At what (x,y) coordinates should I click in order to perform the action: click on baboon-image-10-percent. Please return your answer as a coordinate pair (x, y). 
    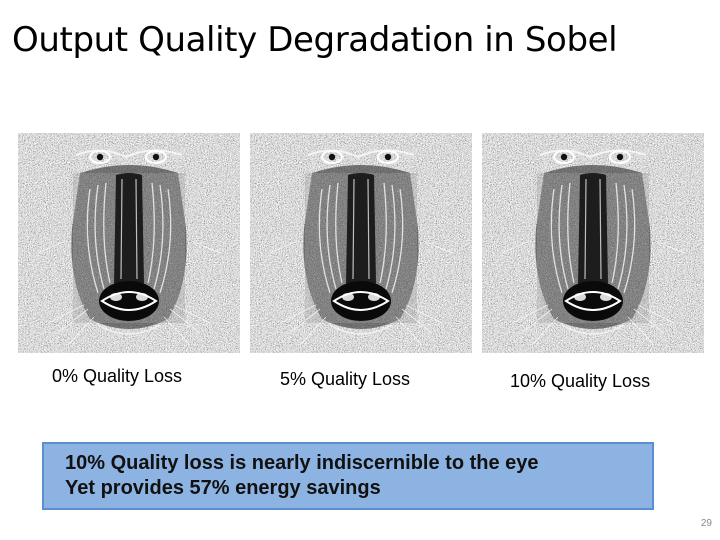
    Looking at the image, I should click on (593, 243).